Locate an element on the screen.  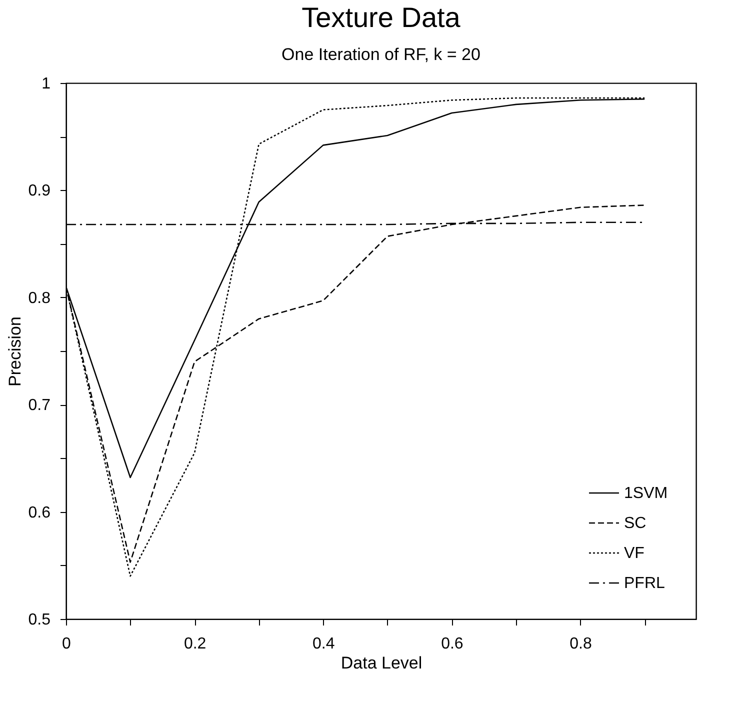
legend-label: VF is located at coordinates (634, 553).